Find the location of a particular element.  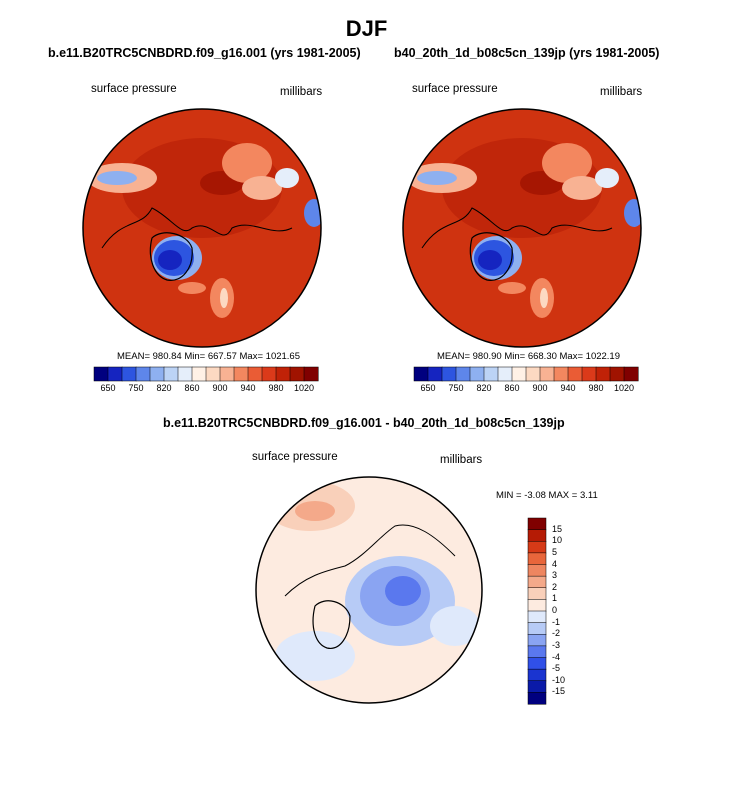

map-1-coastline is located at coordinates (197, 228).